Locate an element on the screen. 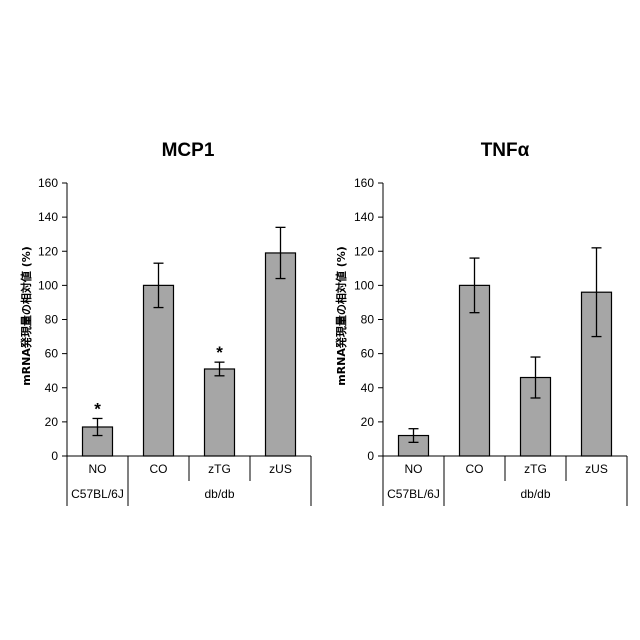 This screenshot has width=640, height=640. chart-title: MCP1 is located at coordinates (188, 150).